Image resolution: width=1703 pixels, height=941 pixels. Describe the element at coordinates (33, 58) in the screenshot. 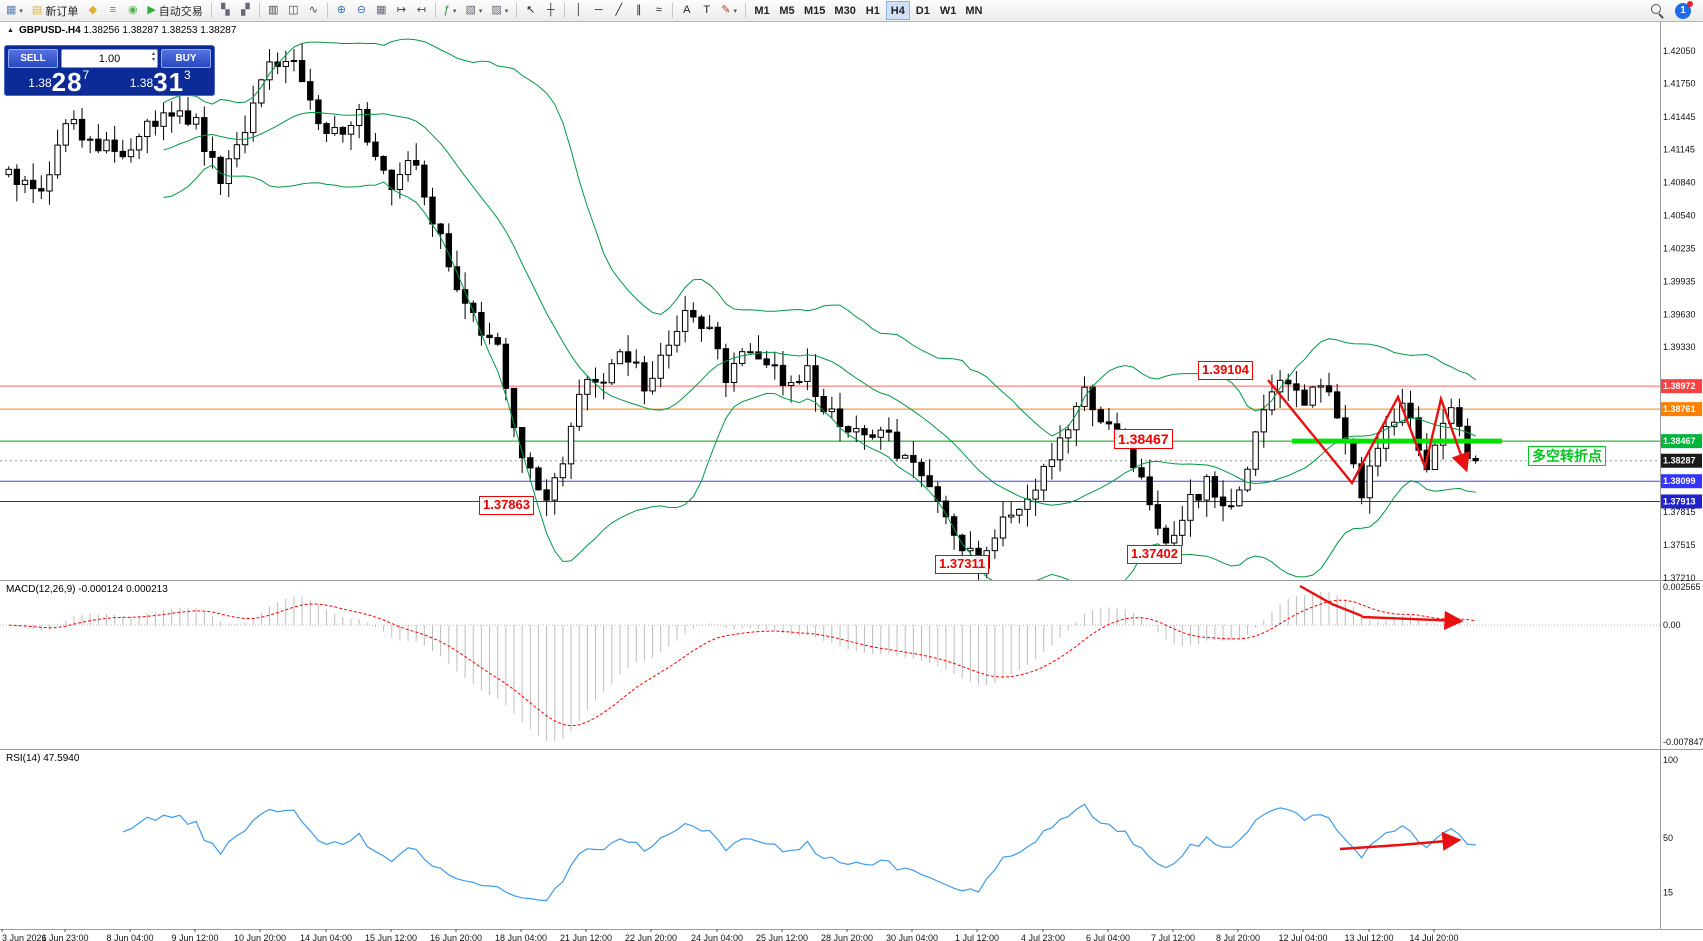

I see `sell-button: SELL` at that location.